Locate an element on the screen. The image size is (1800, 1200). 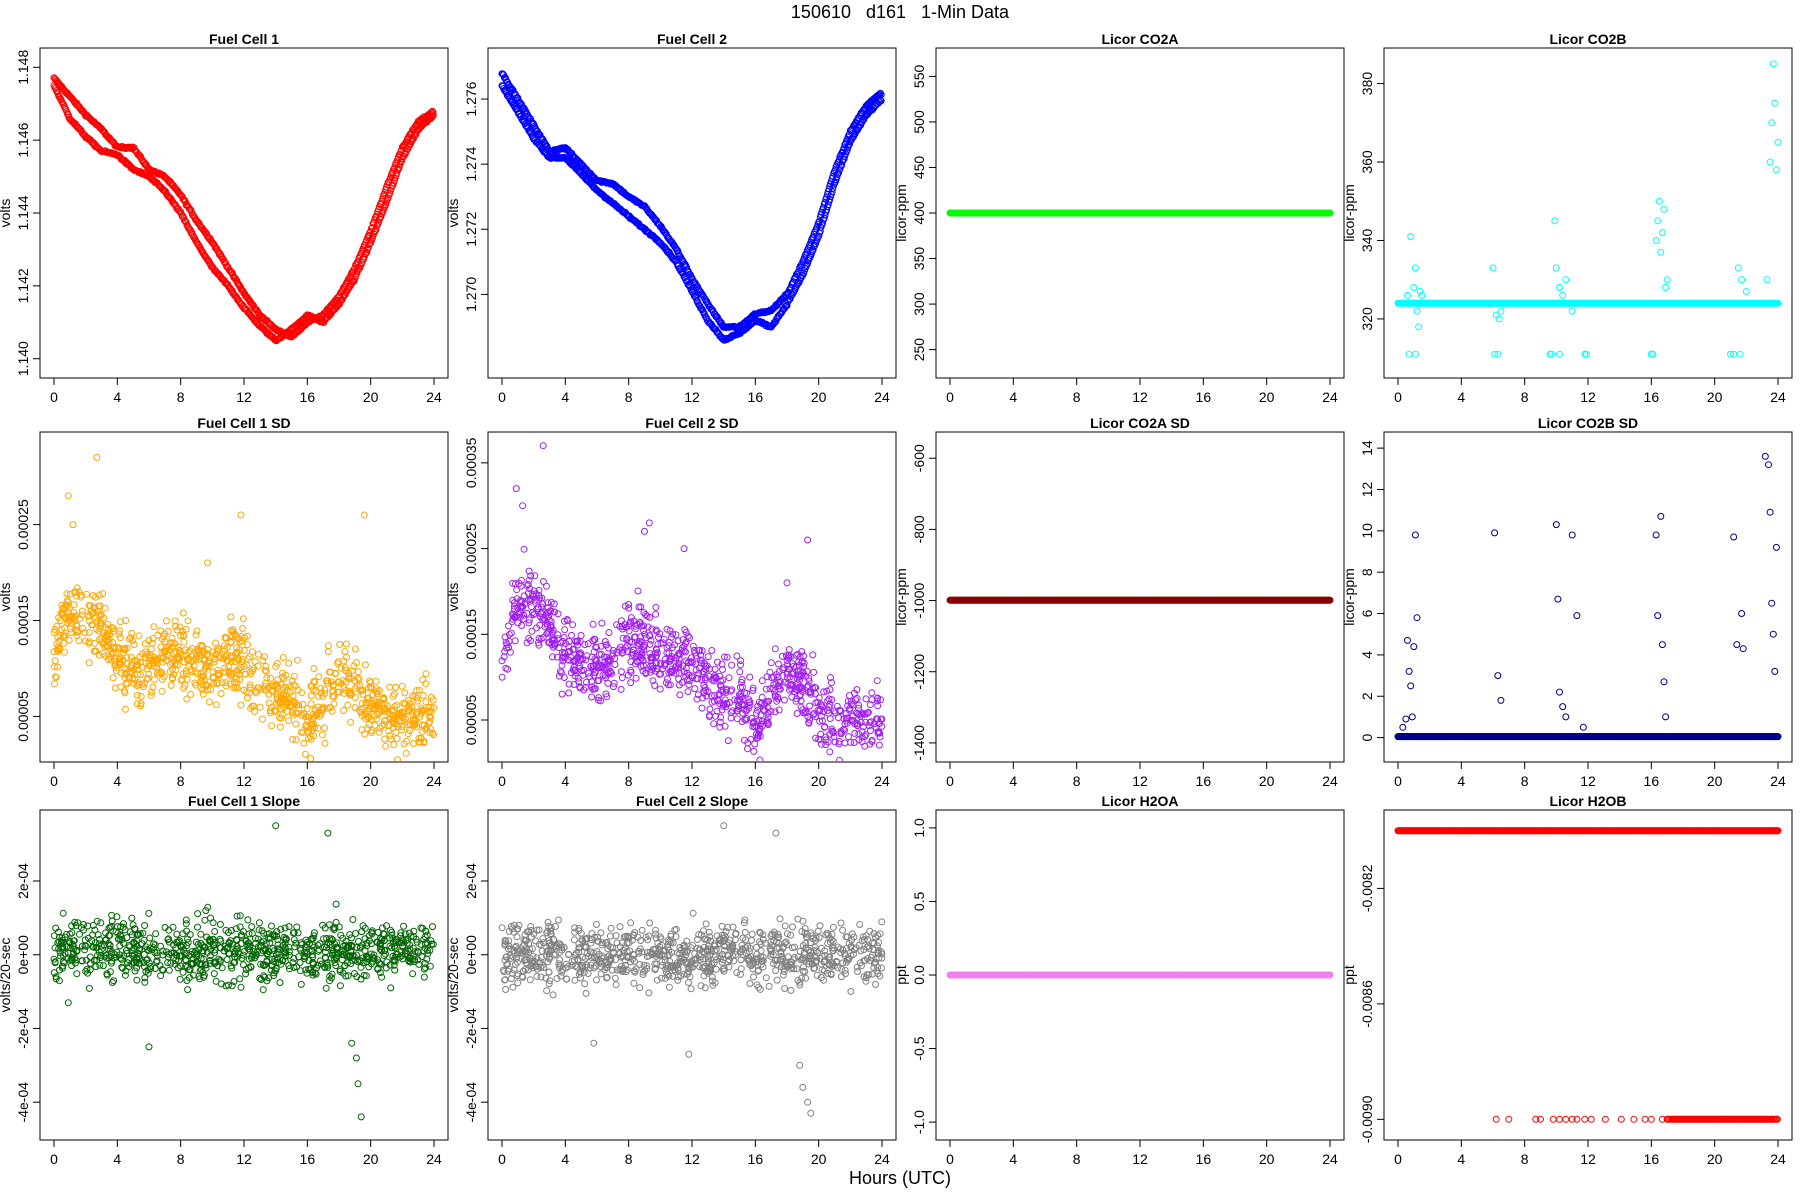
y-tick-label: 1.142 is located at coordinates (23, 285).